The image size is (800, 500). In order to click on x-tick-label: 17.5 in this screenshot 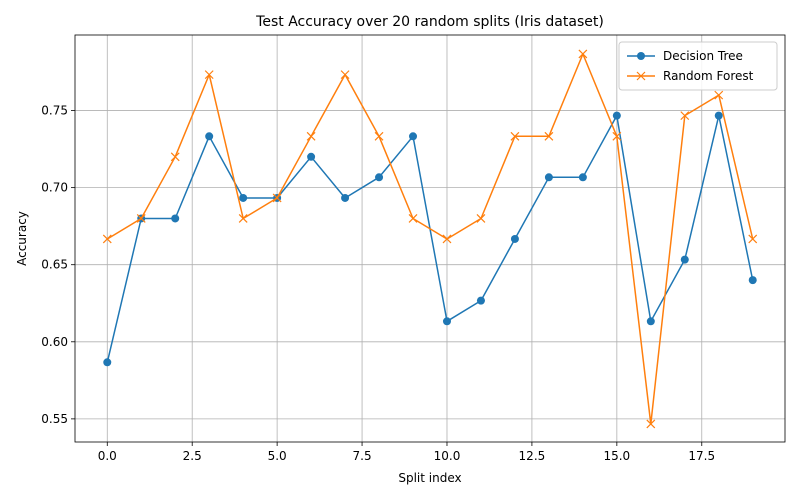, I will do `click(701, 456)`.